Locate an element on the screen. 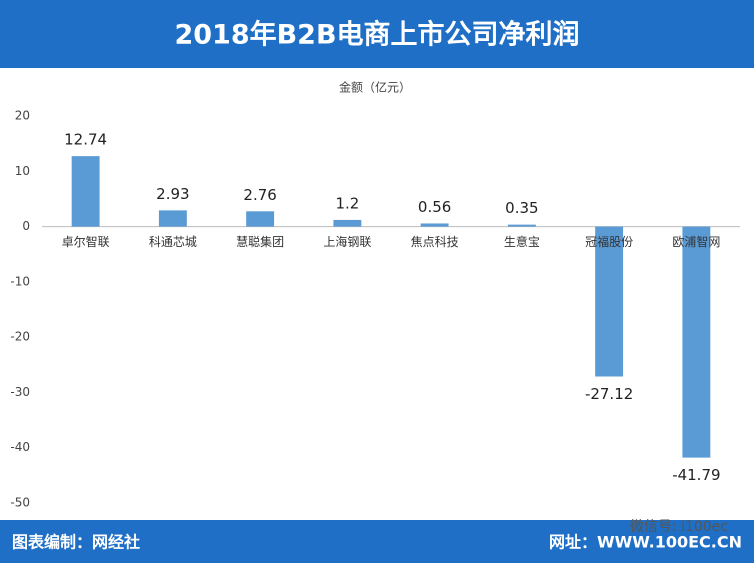 The height and width of the screenshot is (563, 754). x-tick-label: 冠福股份 is located at coordinates (609, 241).